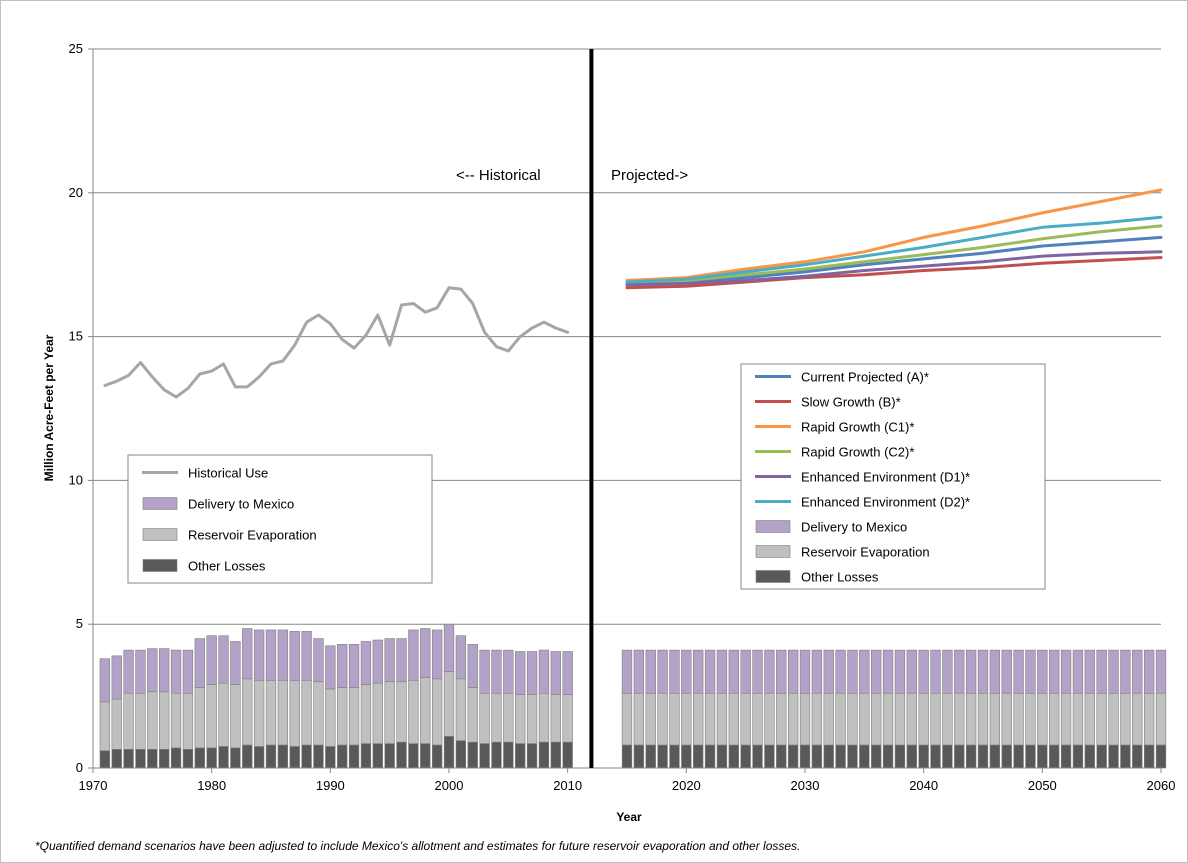  What do you see at coordinates (629, 817) in the screenshot?
I see `x-axis-title: Year` at bounding box center [629, 817].